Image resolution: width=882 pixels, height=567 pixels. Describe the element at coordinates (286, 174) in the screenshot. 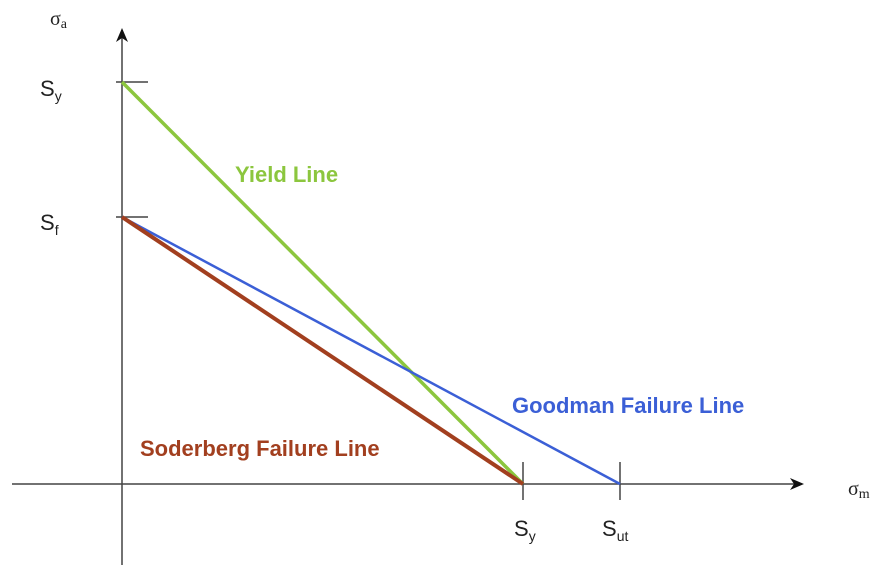

I see `yield-label: Yield Line` at that location.